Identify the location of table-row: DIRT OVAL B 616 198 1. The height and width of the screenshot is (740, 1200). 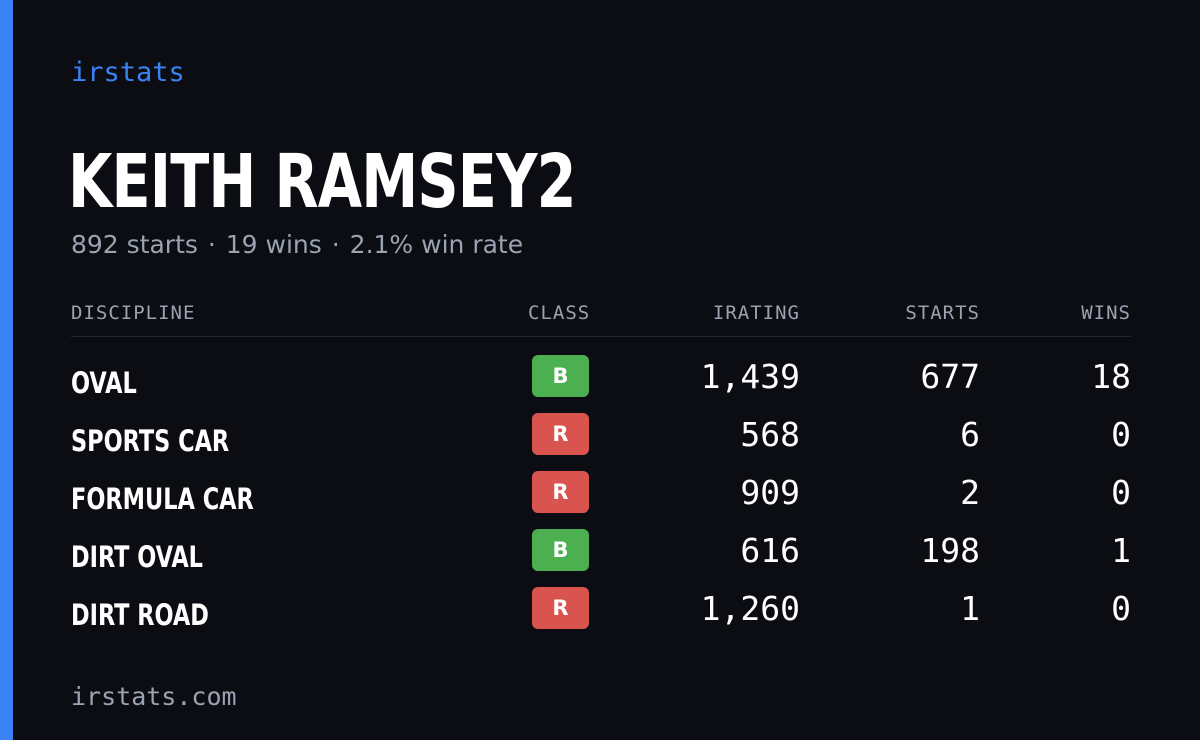
(601, 556).